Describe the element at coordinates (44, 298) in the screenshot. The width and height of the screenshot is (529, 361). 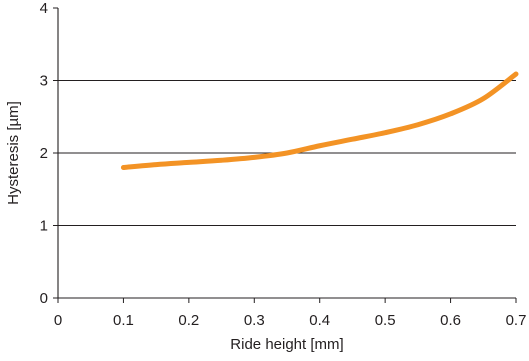
I see `y-tick-label: 0` at that location.